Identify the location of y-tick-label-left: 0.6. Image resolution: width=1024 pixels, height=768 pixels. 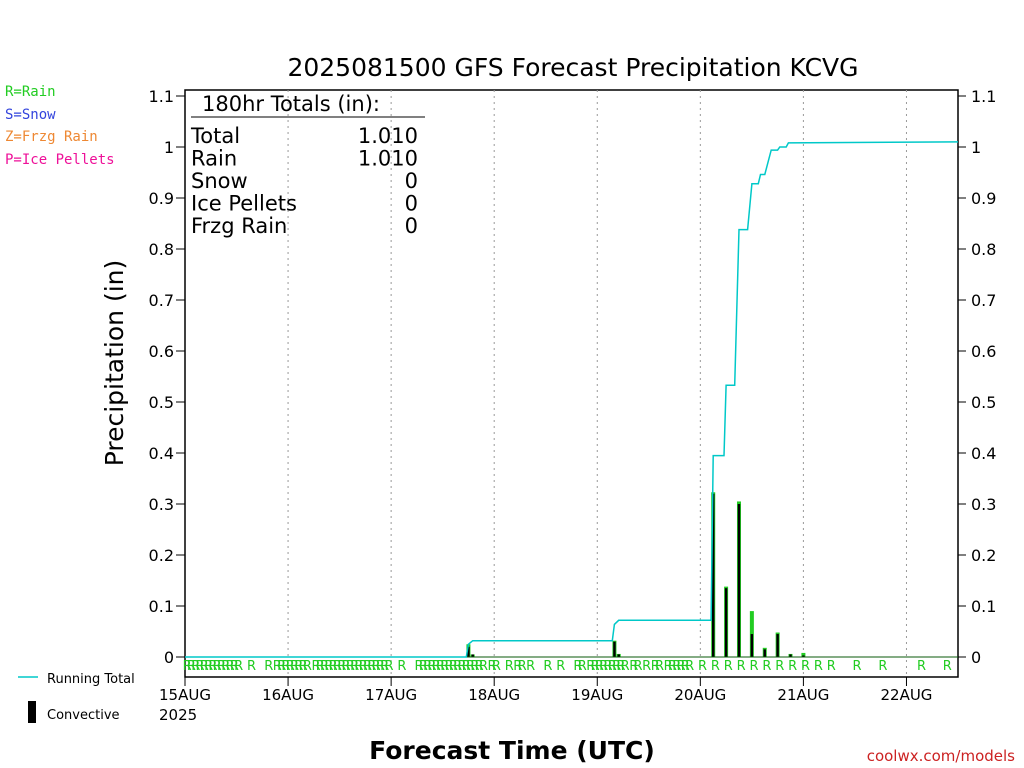
(161, 351).